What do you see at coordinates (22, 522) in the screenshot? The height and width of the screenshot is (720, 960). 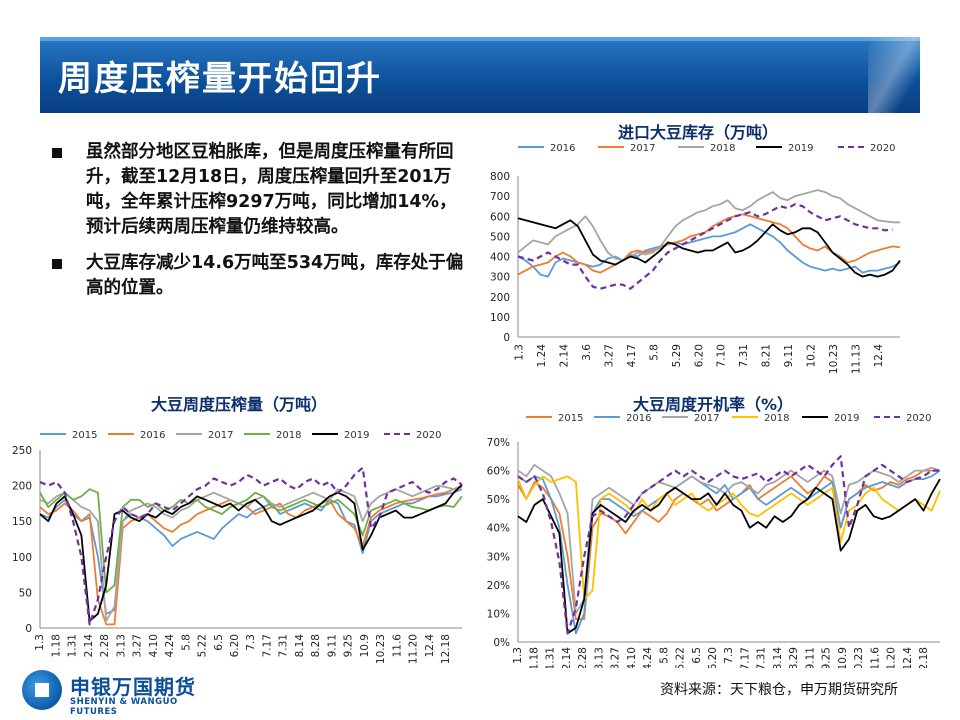 I see `y-tick-label: 150` at bounding box center [22, 522].